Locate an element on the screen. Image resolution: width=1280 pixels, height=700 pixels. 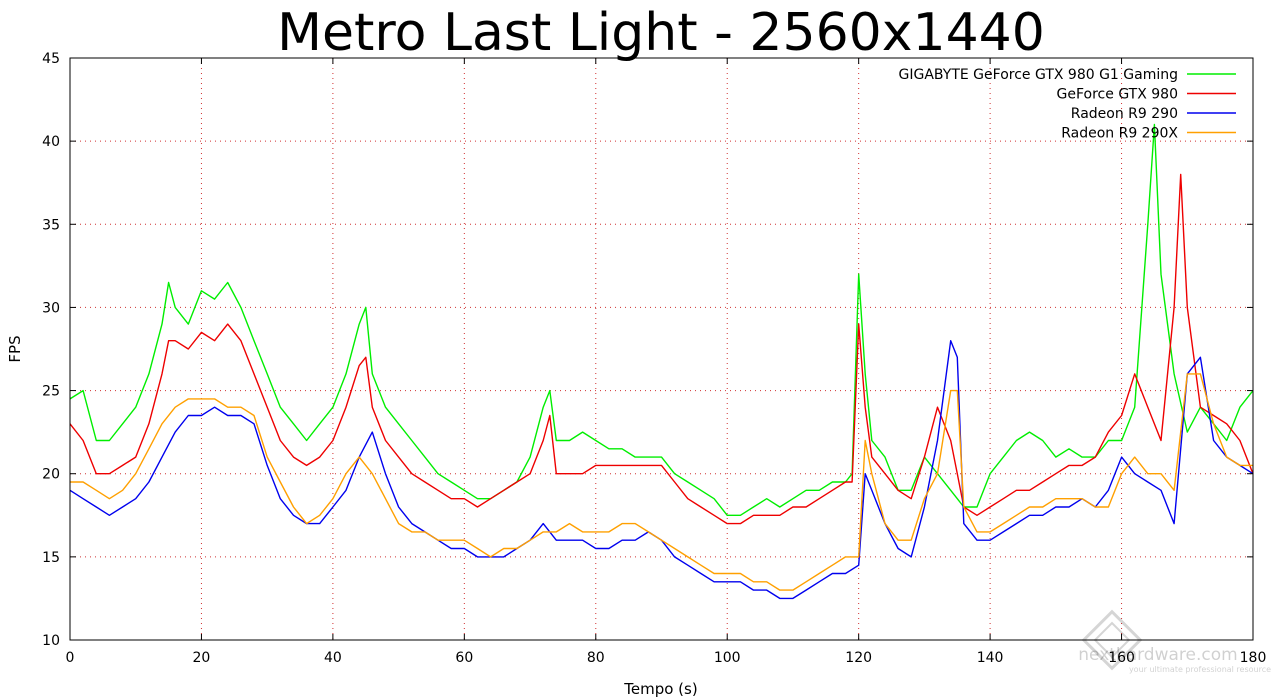
x-tick-label: 60 is located at coordinates (464, 658).